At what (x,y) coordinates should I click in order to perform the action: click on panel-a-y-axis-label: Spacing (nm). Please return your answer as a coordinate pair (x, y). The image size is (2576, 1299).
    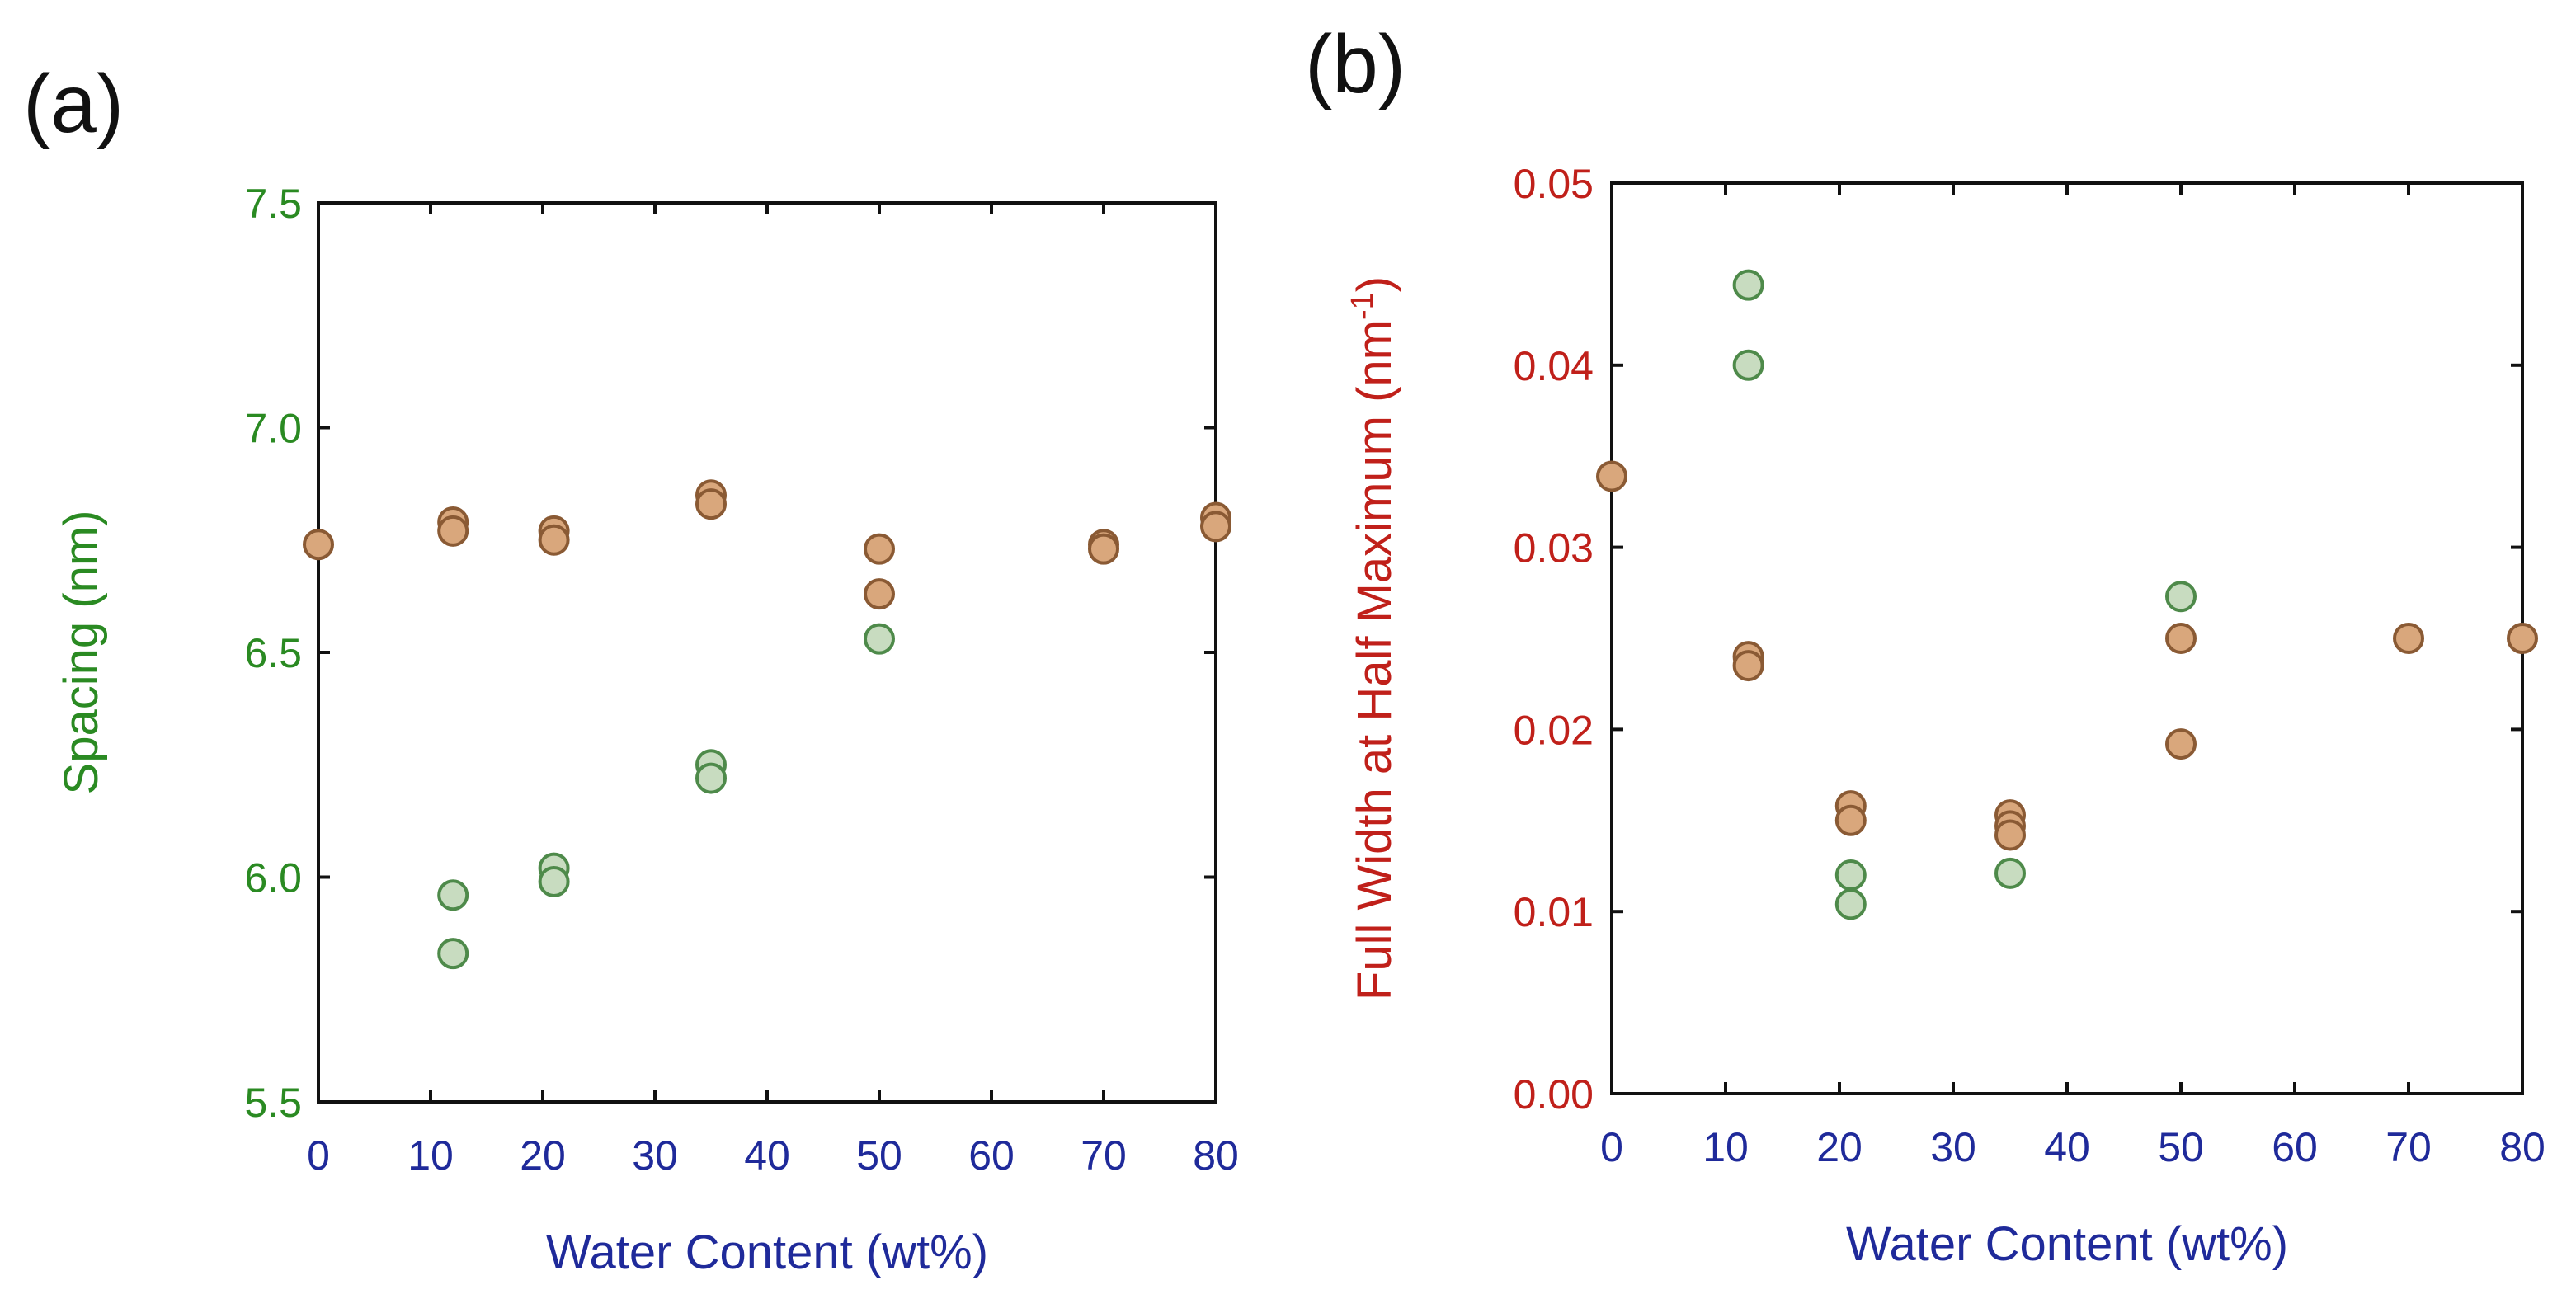
    Looking at the image, I should click on (81, 653).